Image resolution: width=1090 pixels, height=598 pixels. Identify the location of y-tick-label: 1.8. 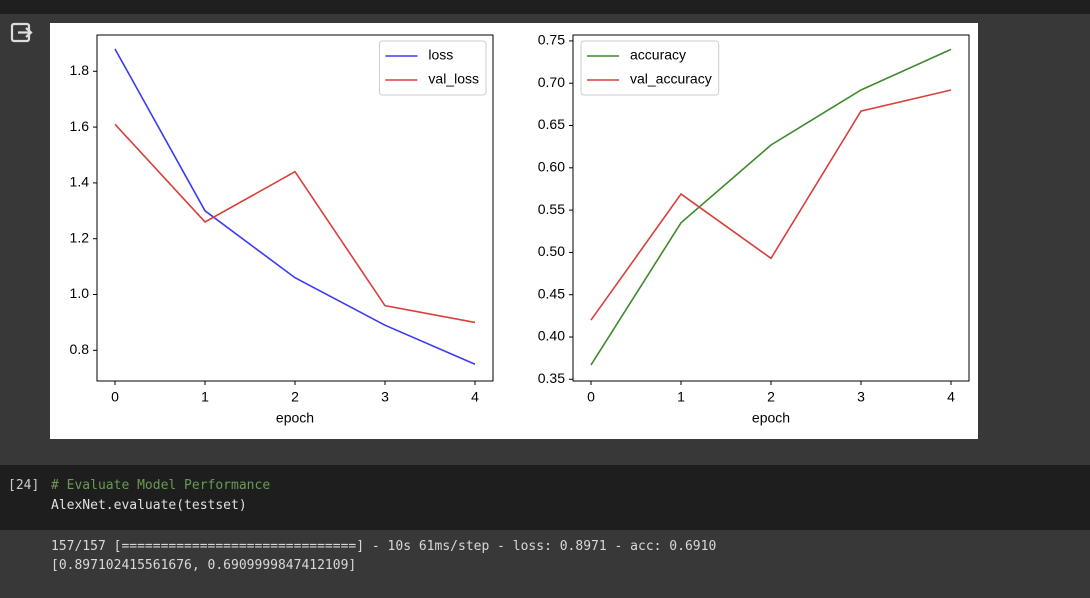
(80, 70).